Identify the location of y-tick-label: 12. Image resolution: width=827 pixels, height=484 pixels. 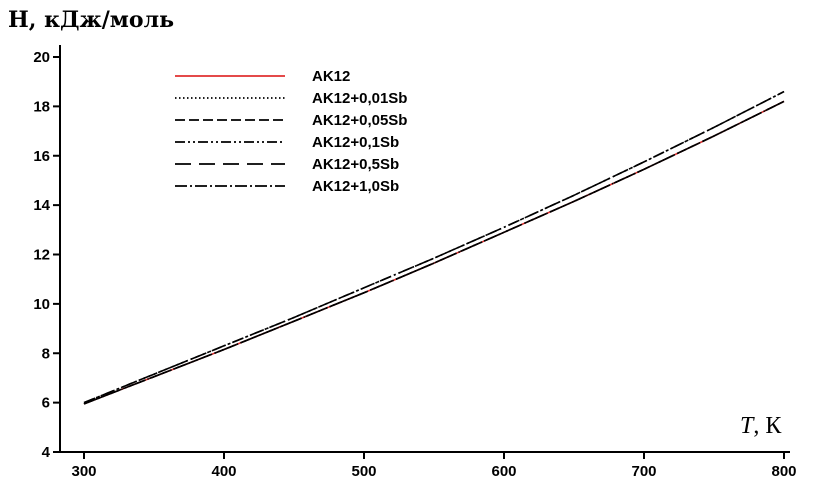
(41, 255).